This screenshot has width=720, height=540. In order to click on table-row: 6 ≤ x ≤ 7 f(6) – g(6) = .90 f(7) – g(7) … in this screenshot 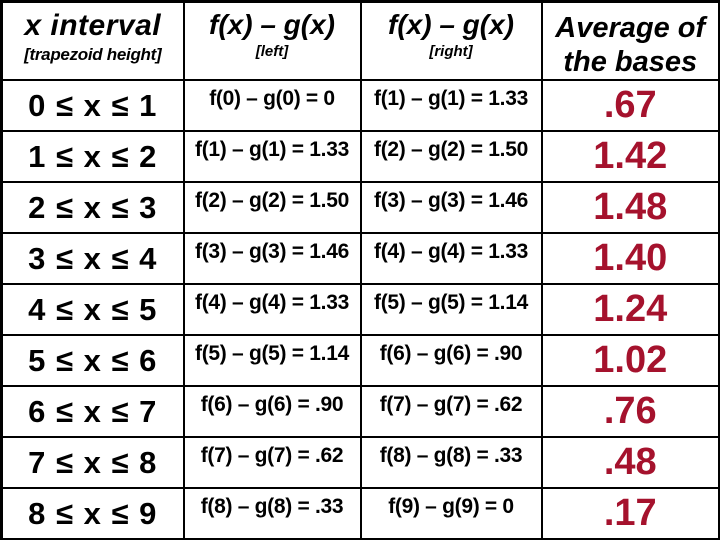, I will do `click(360, 412)`.